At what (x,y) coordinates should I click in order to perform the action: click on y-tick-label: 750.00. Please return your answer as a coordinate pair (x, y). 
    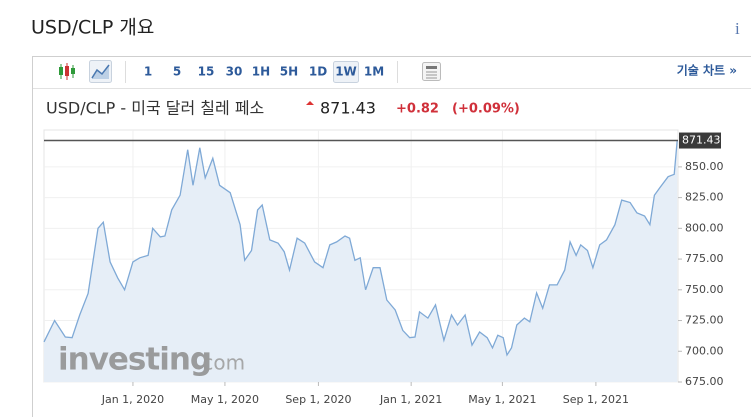
    Looking at the image, I should click on (704, 289).